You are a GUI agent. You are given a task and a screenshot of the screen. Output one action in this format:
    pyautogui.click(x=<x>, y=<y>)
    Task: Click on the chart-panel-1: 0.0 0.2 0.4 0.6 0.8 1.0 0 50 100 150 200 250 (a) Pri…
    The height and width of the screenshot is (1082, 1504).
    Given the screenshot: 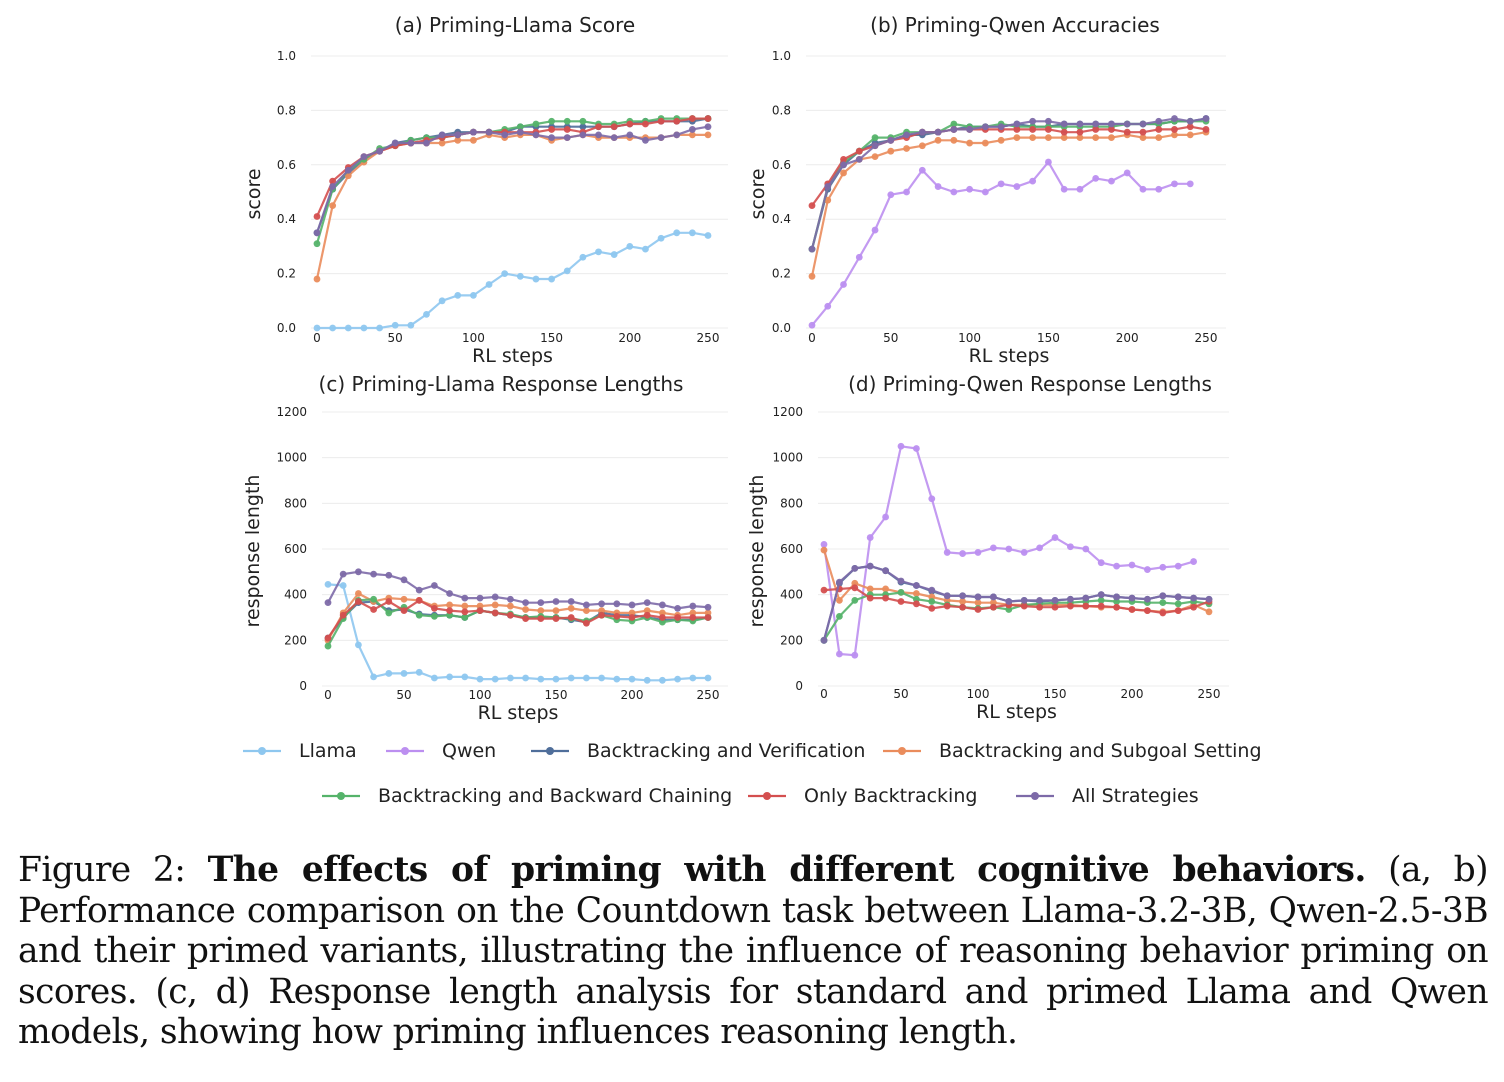 What is the action you would take?
    pyautogui.click(x=485, y=190)
    